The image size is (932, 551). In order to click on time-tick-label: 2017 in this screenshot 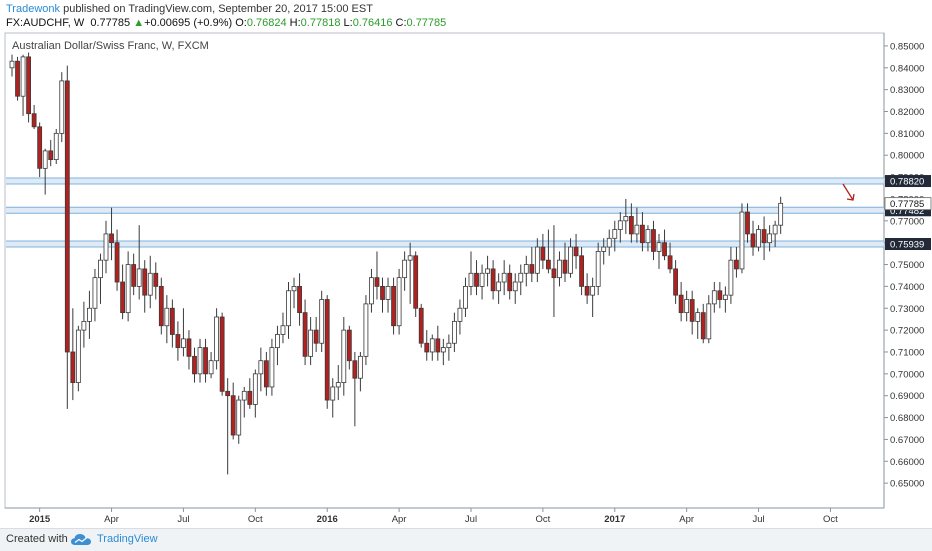, I will do `click(614, 519)`.